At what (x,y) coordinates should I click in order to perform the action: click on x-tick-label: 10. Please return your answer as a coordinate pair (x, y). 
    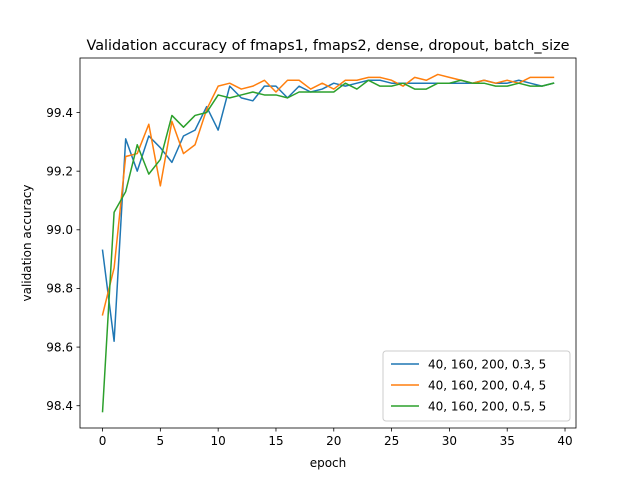
    Looking at the image, I should click on (218, 441).